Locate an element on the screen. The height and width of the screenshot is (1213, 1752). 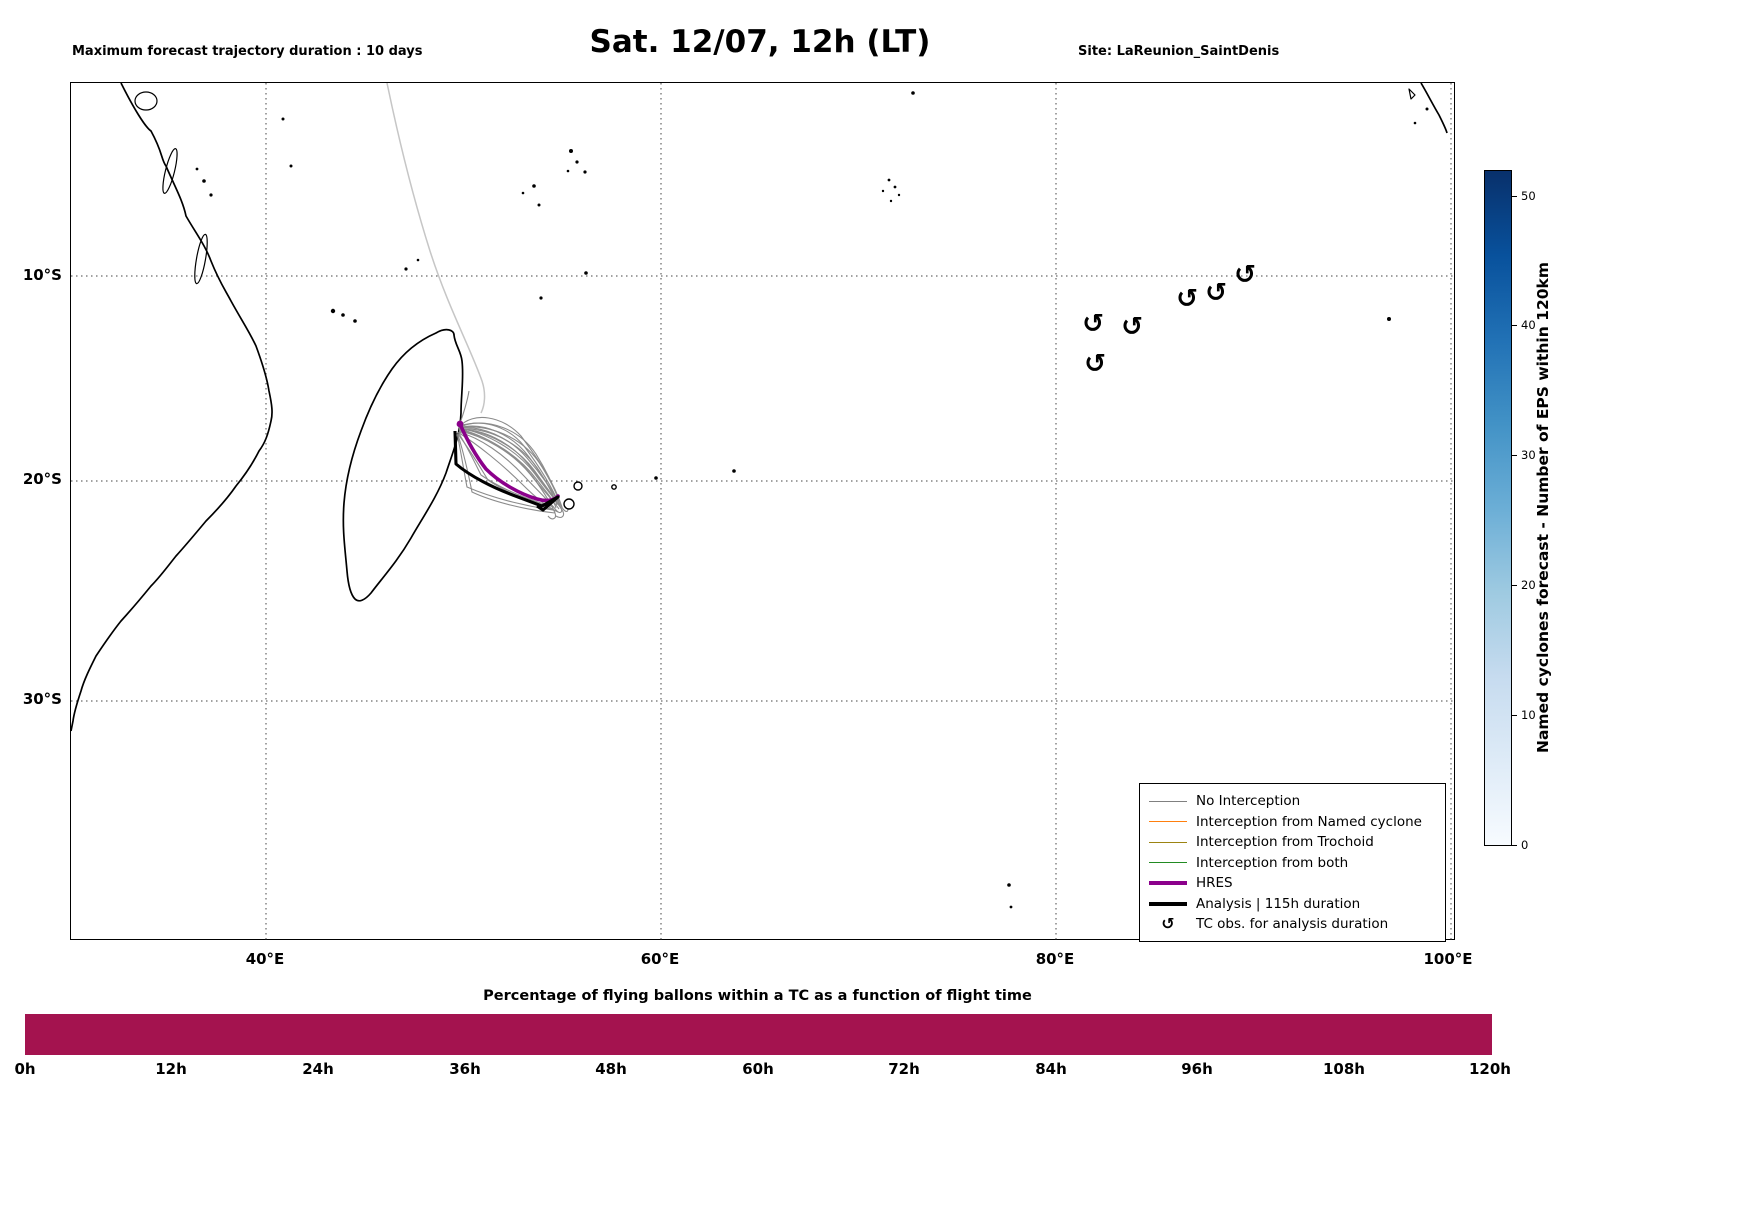
colorbar-tick-10: 10 is located at coordinates (1528, 715).